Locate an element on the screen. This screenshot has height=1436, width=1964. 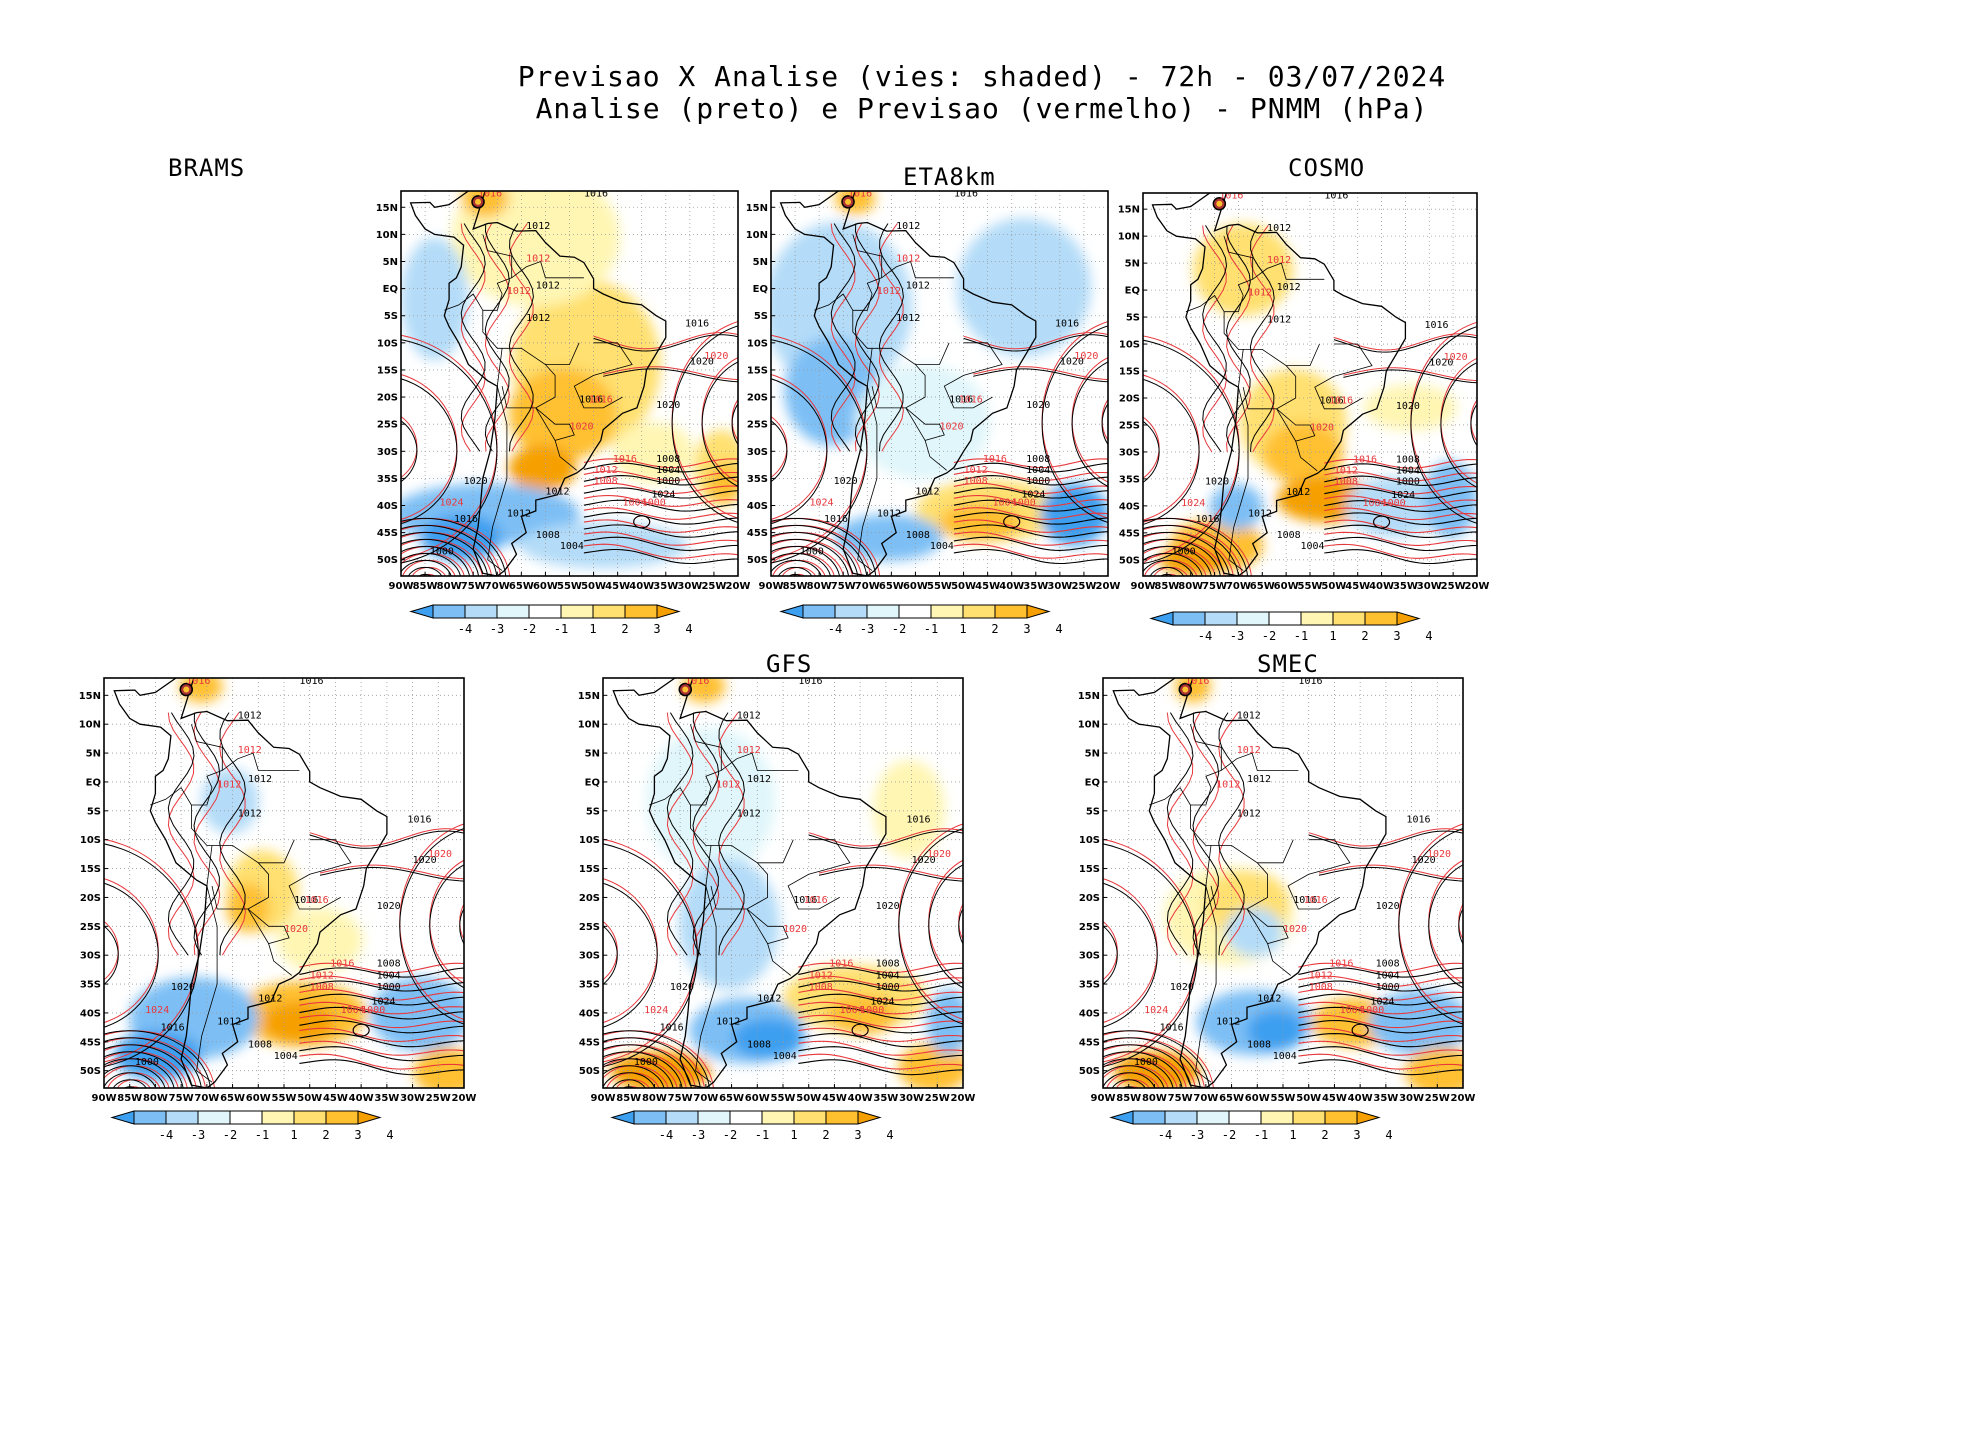
lon-label: 70W is located at coordinates (497, 586).